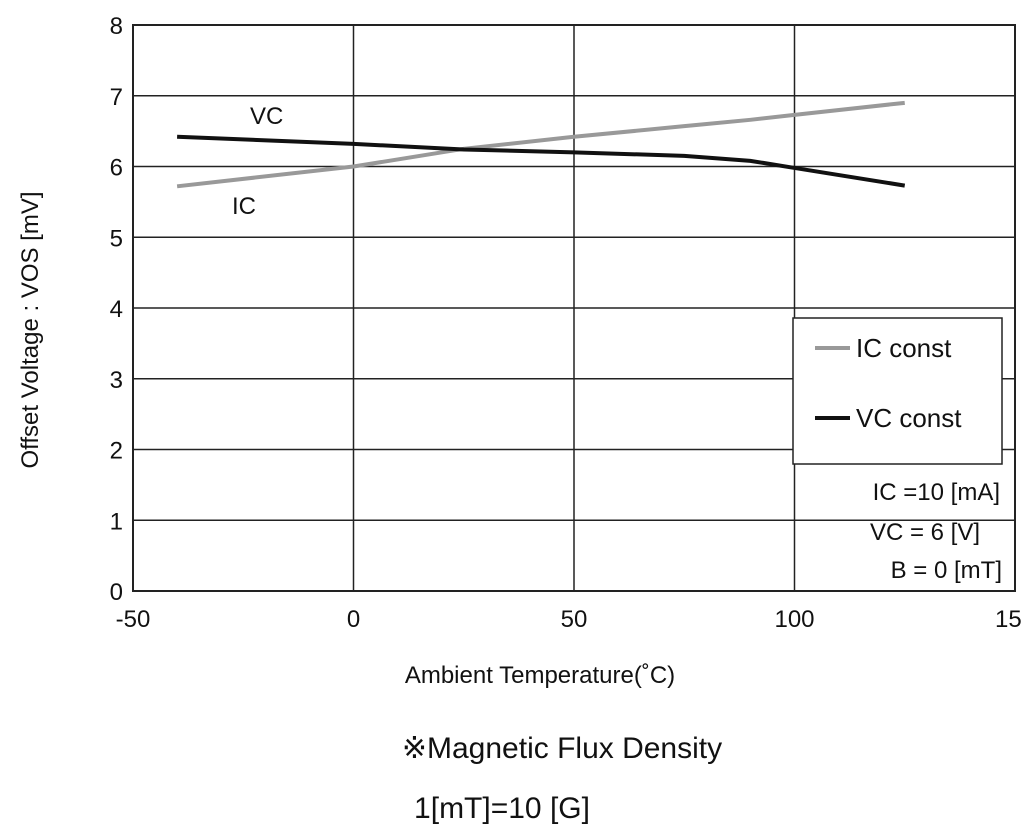 This screenshot has height=832, width=1022. I want to click on condition: IC =10 [mA], so click(936, 492).